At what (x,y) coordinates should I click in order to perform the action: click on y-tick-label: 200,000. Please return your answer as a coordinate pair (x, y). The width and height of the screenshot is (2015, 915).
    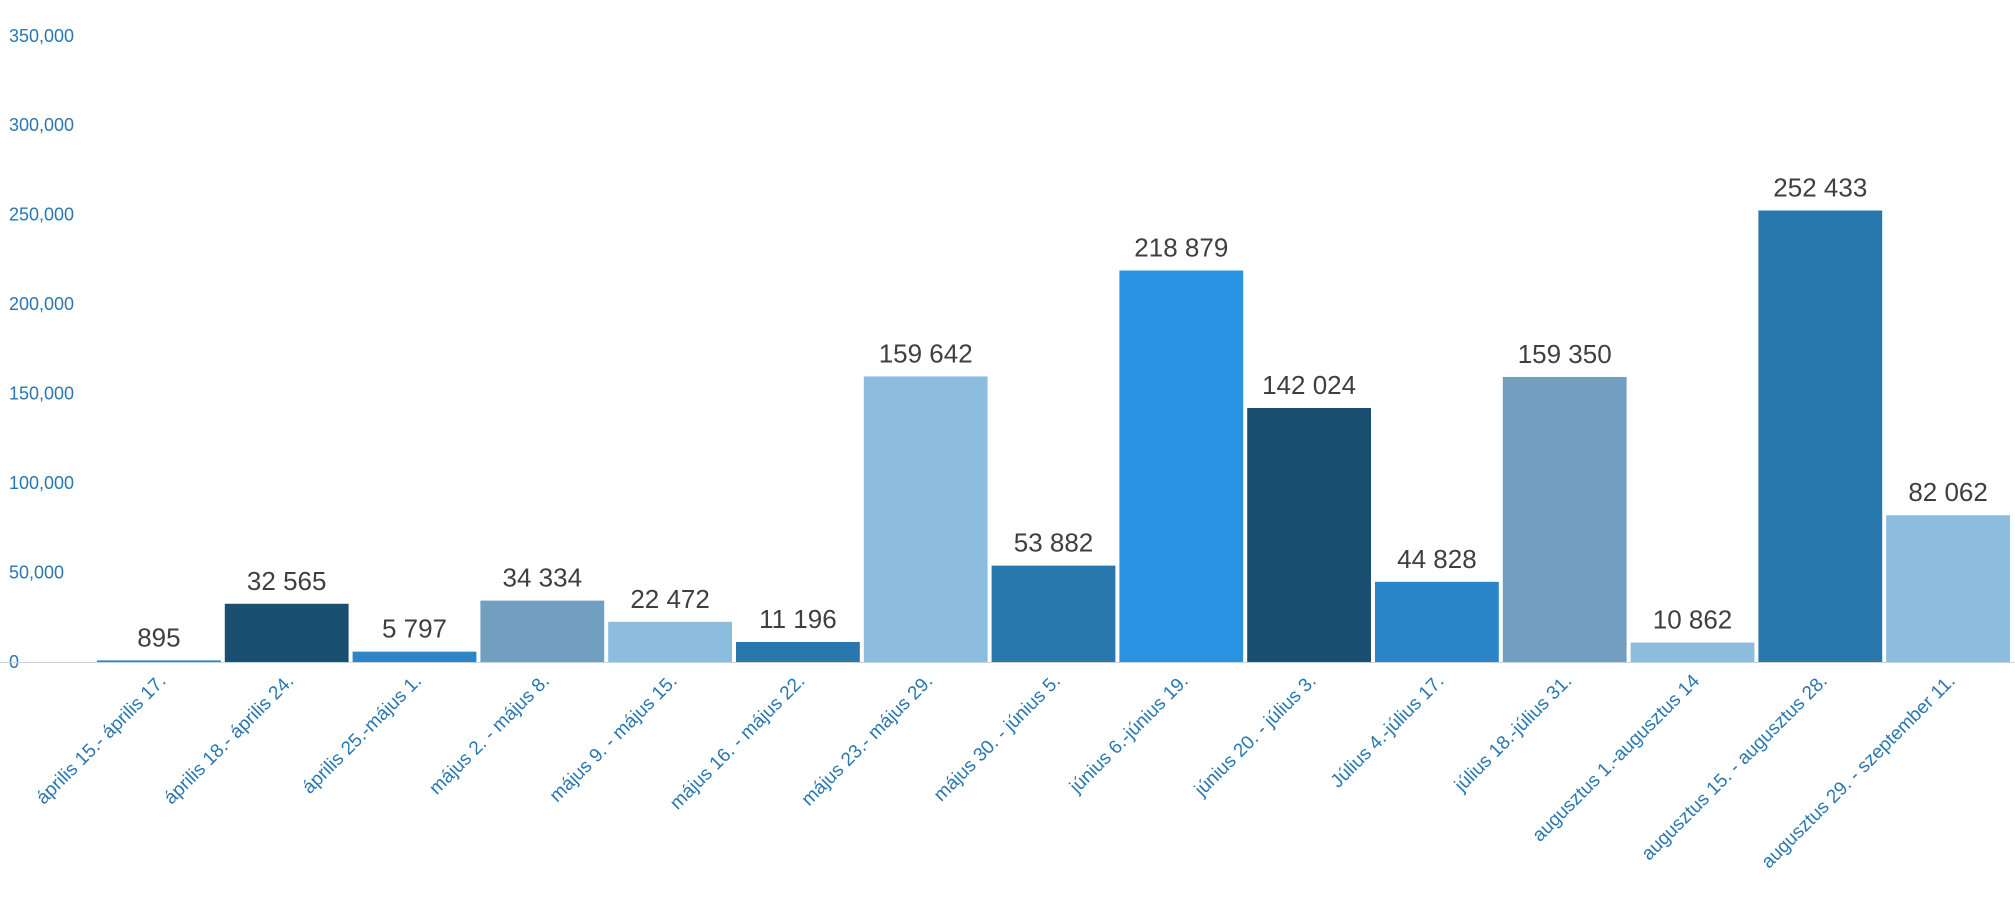
    Looking at the image, I should click on (41, 304).